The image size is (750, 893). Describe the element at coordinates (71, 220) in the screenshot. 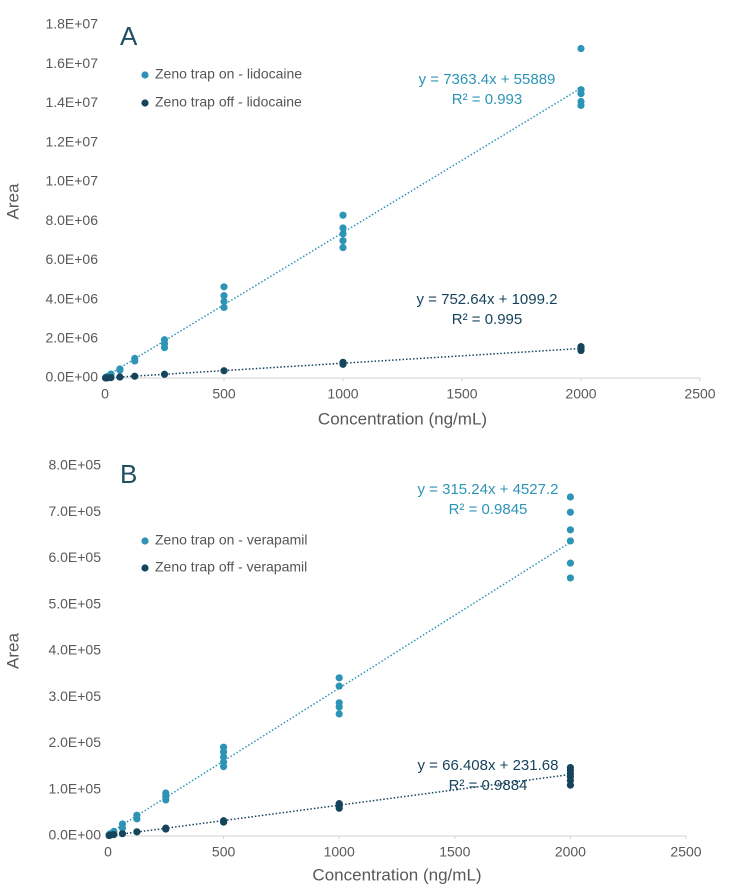

I see `y-tick-label: 8.0E+06` at that location.